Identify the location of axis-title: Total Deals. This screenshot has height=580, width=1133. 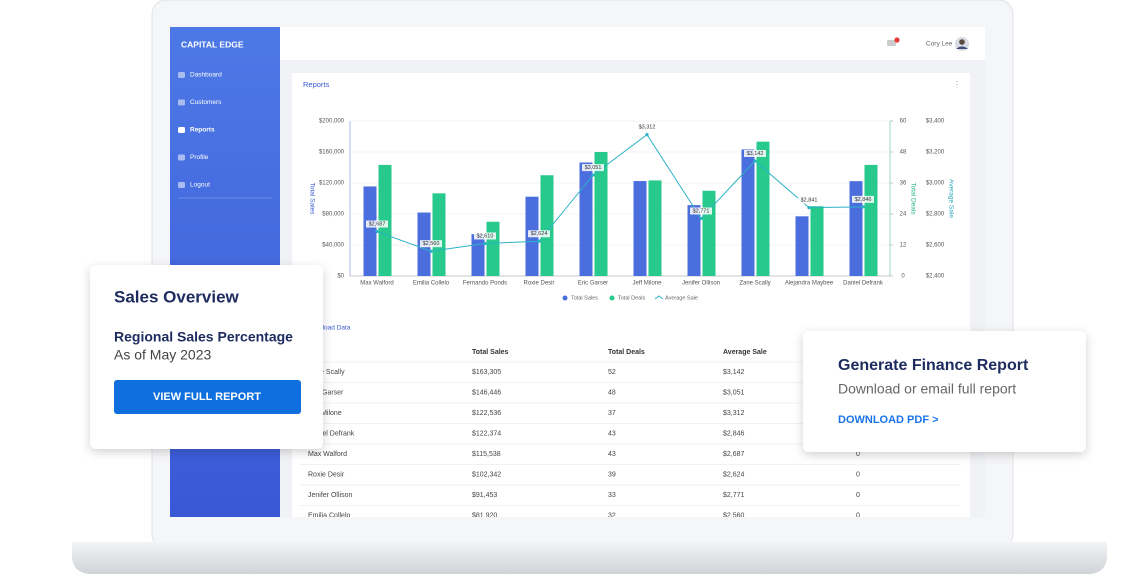
(912, 198).